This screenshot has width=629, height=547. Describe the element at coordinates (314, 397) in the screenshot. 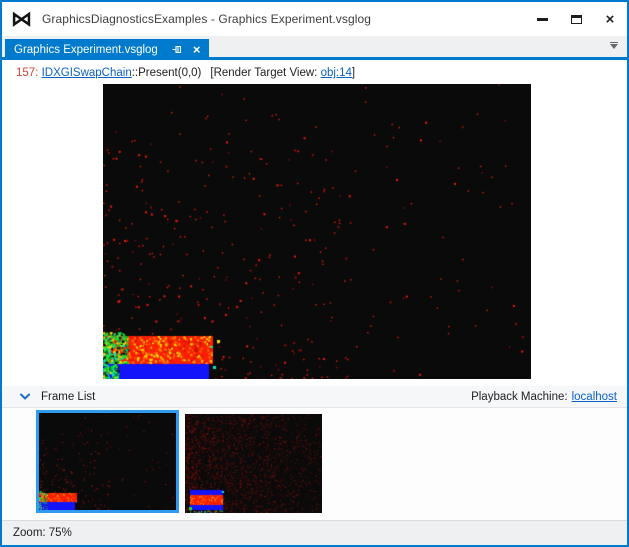

I see `frame-list-header: Frame List Playback Machine: localhost` at that location.